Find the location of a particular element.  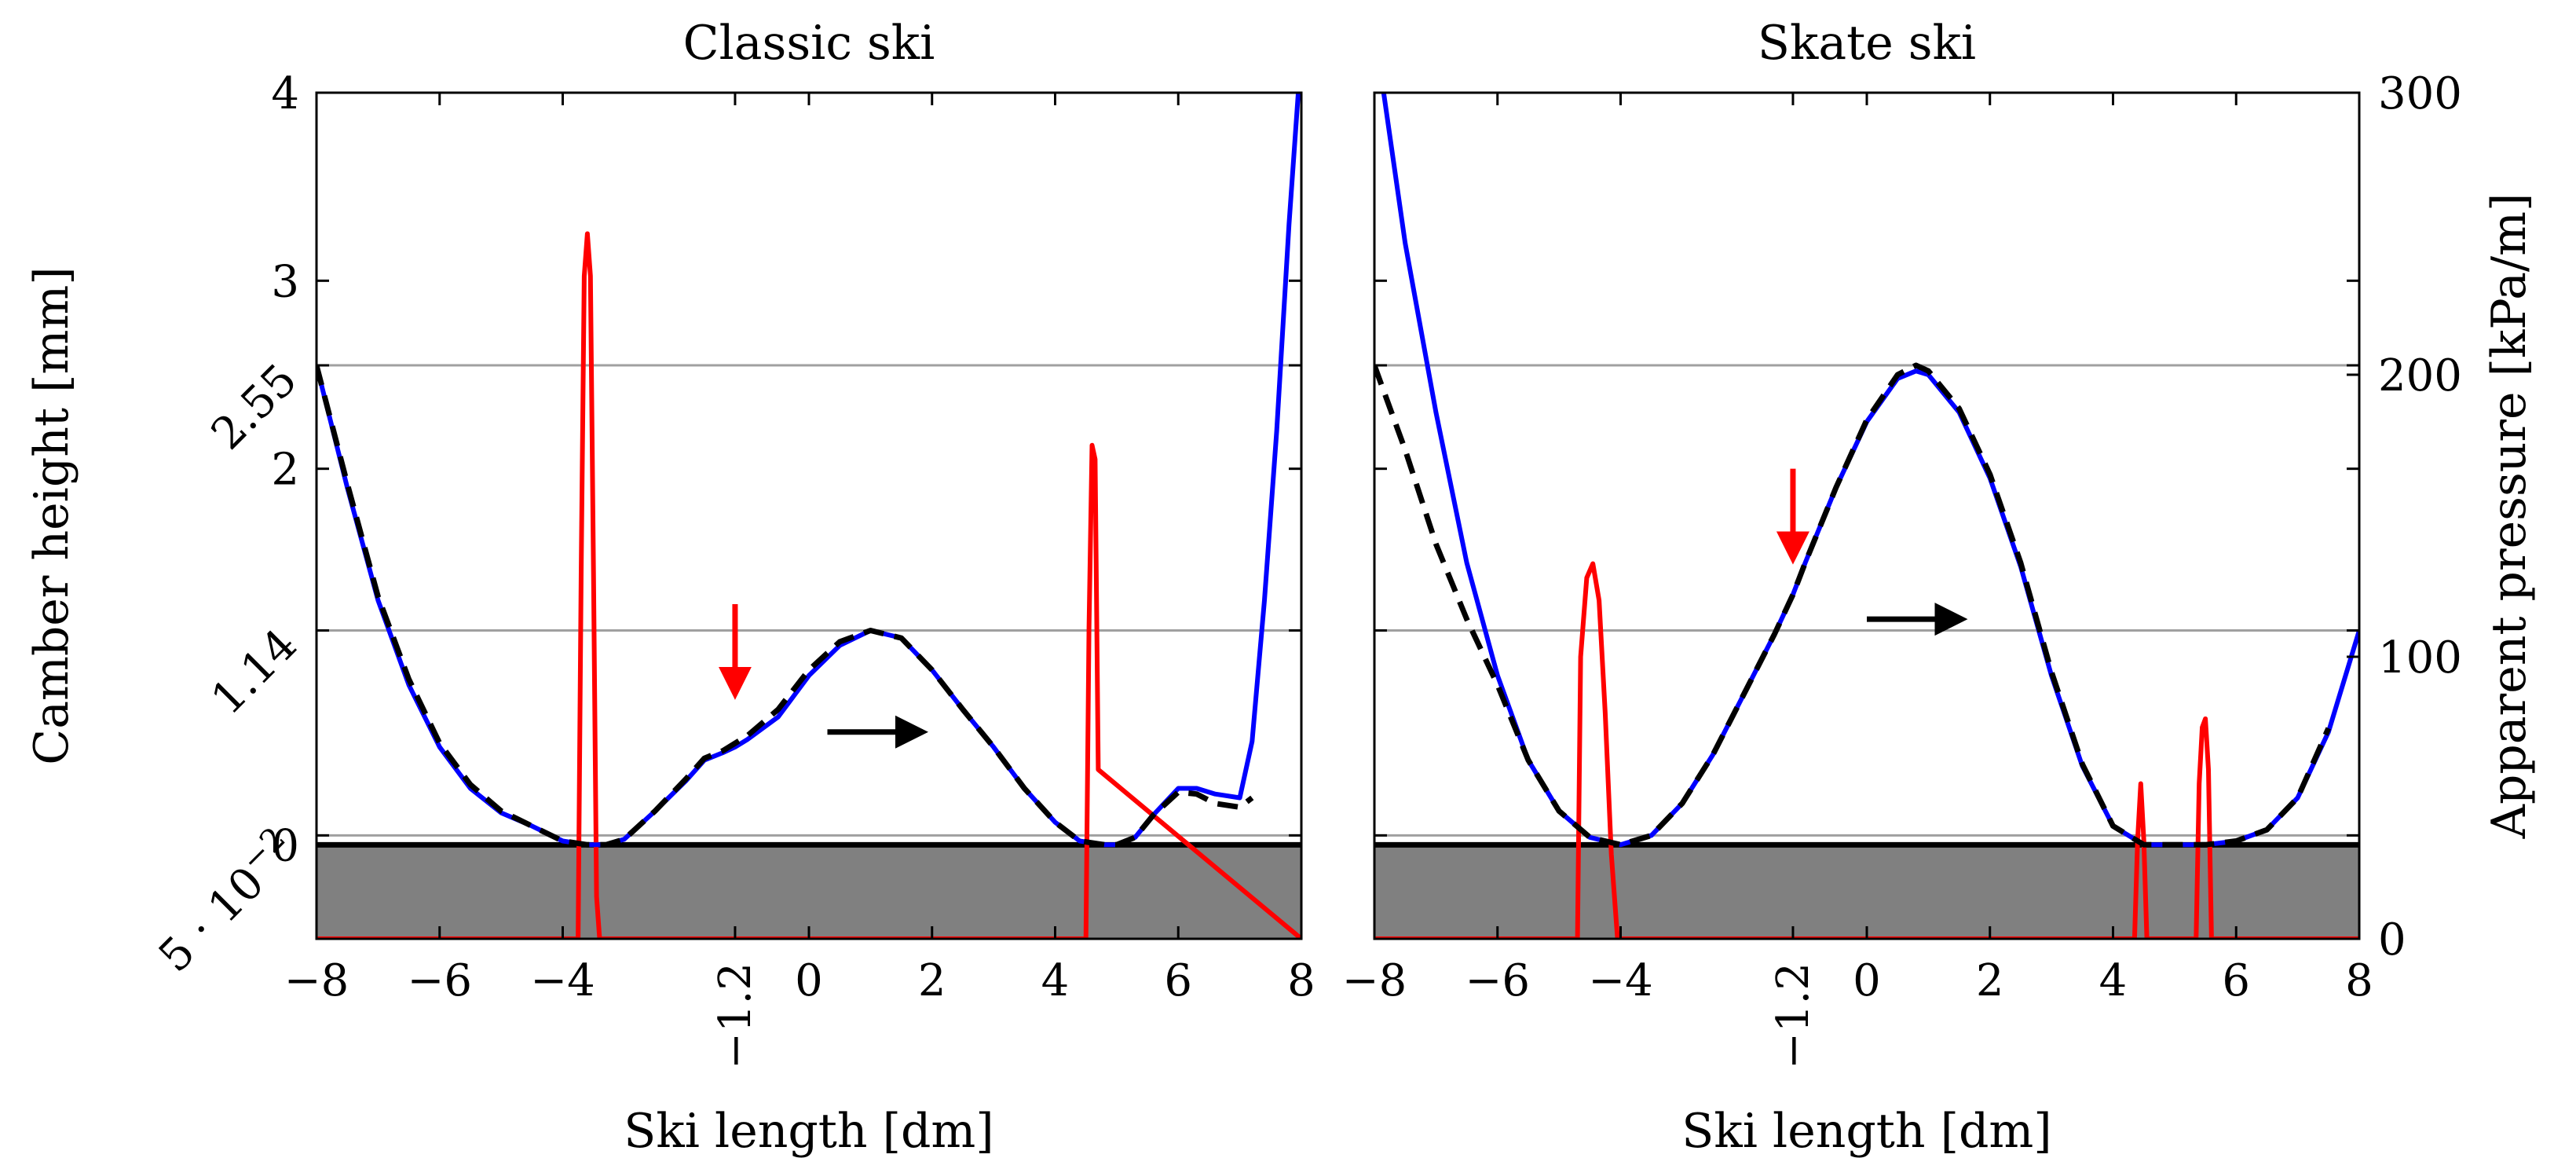

y-axis-title-left: Camber height [mm] is located at coordinates (52, 515).